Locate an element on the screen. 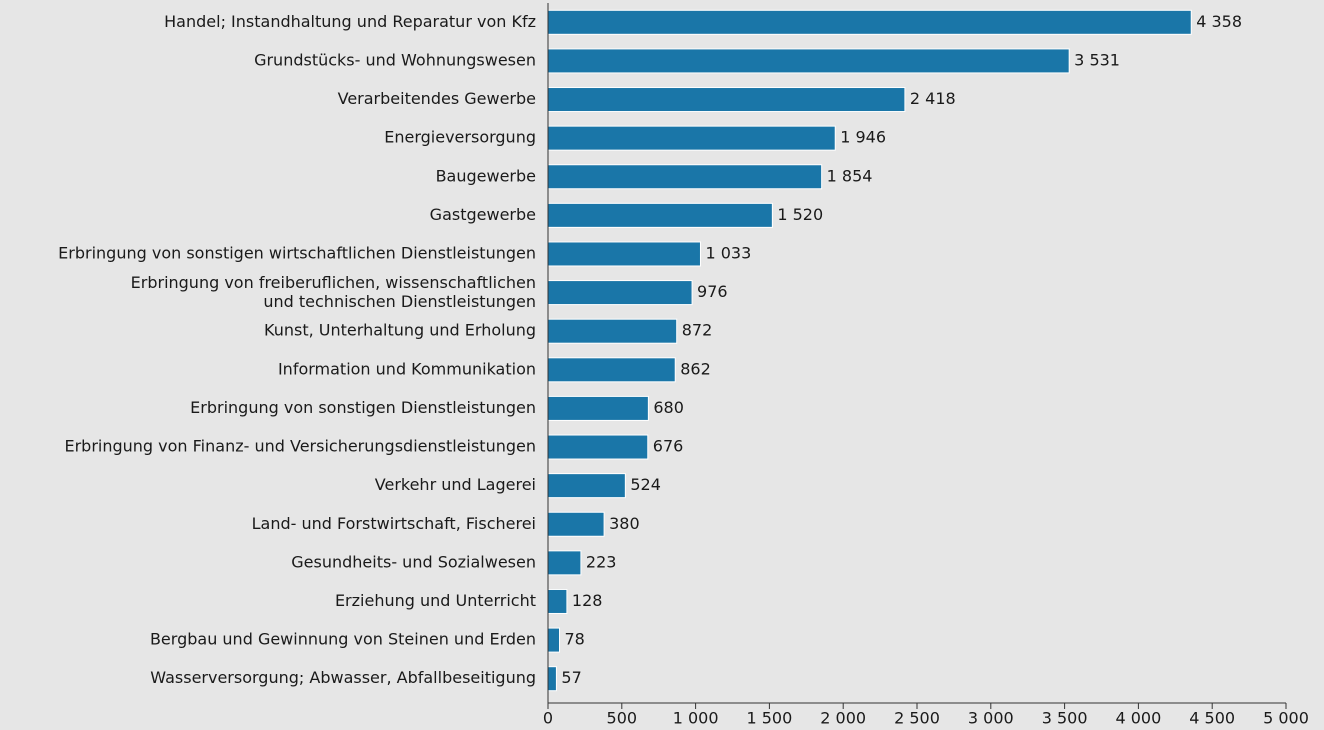 The height and width of the screenshot is (730, 1324). value-label: 4 358 is located at coordinates (1219, 21).